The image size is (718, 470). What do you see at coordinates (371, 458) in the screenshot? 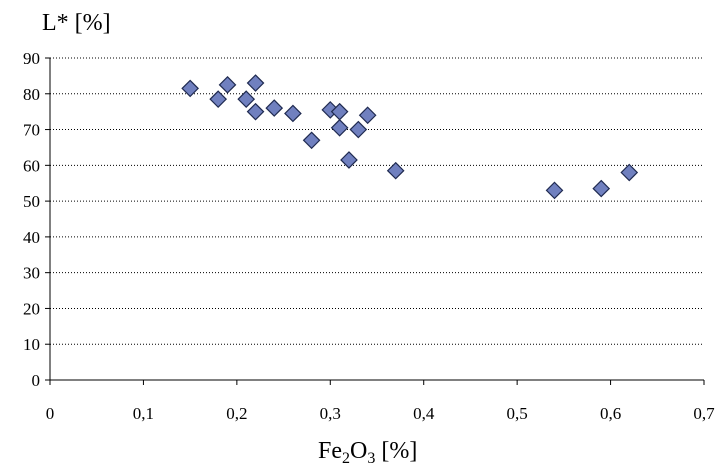
I see `x-axis-title-sub2: 3` at bounding box center [371, 458].